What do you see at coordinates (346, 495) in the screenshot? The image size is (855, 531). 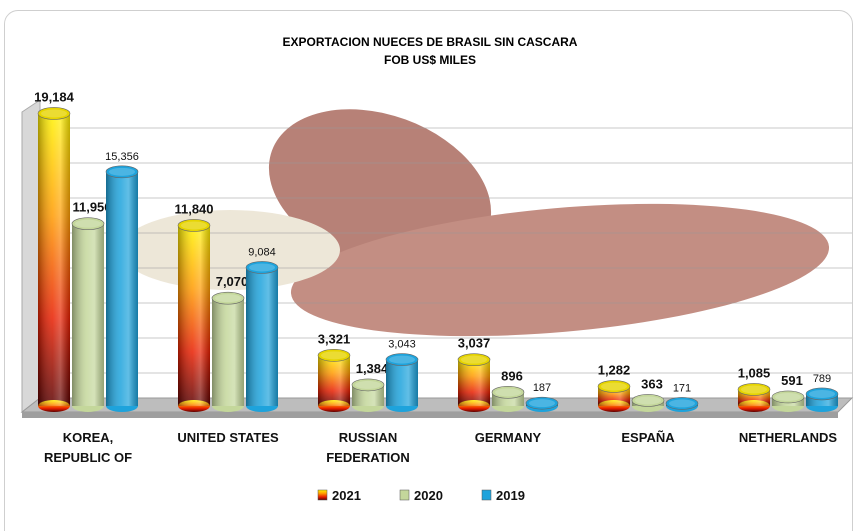 I see `legend-label: 2021` at bounding box center [346, 495].